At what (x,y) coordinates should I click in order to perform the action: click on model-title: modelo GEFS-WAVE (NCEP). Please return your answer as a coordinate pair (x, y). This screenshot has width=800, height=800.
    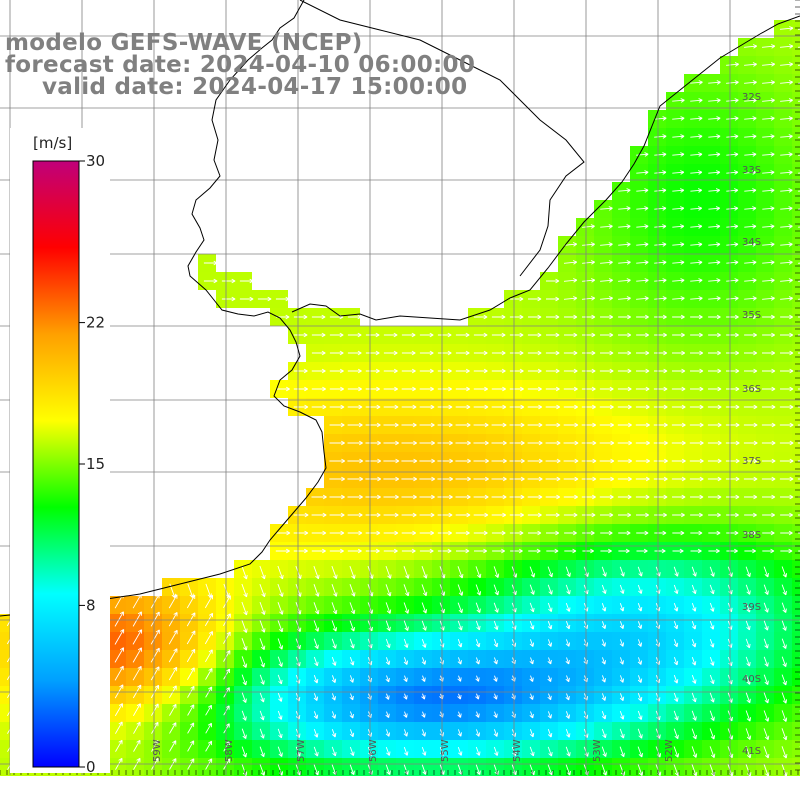
    Looking at the image, I should click on (184, 43).